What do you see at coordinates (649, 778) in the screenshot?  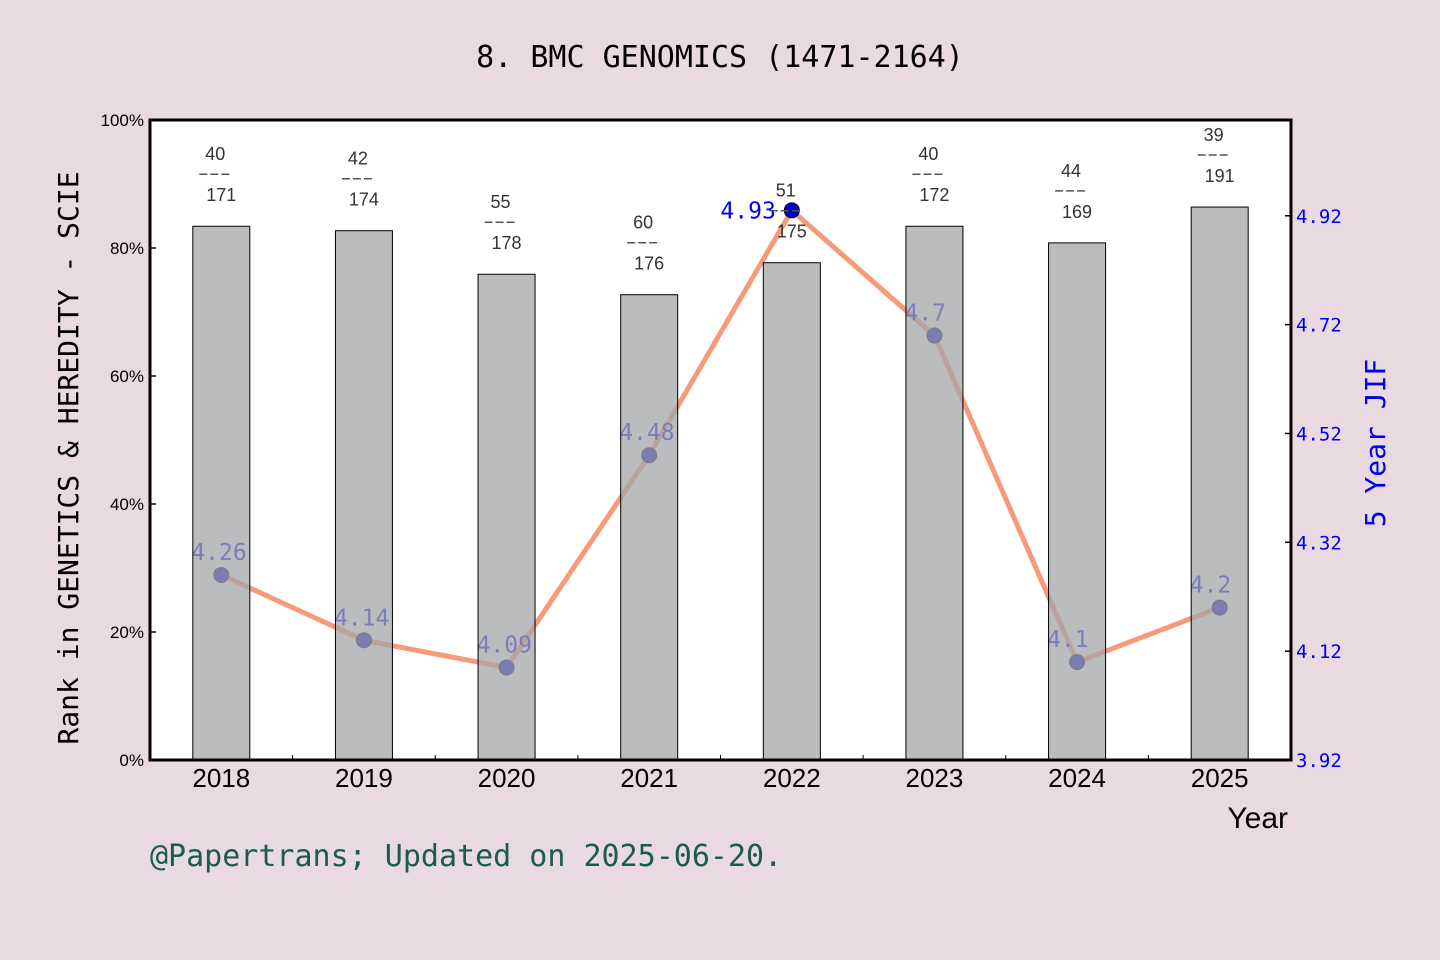 I see `x-tick-label: 2021` at bounding box center [649, 778].